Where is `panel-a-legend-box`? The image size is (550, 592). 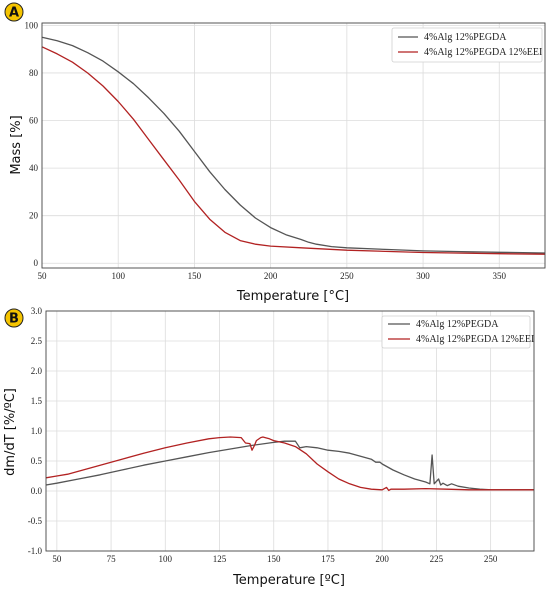 panel-a-legend-box is located at coordinates (467, 45).